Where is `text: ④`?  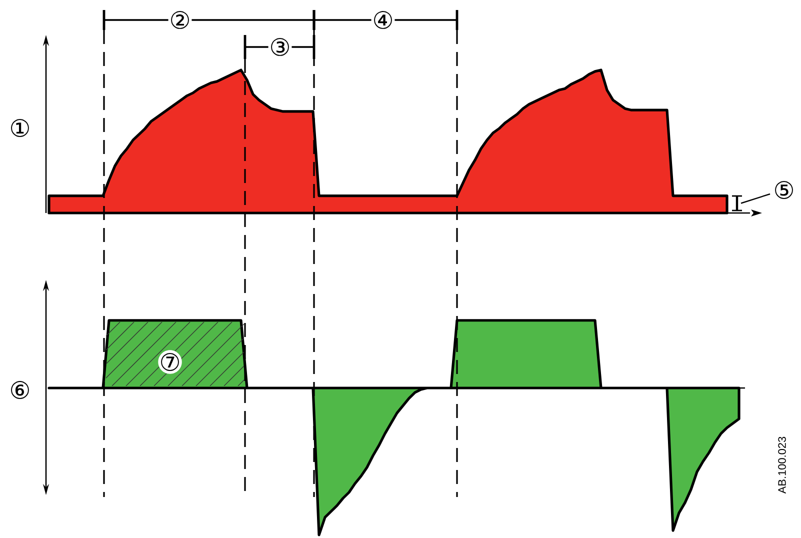
text: ④ is located at coordinates (383, 20).